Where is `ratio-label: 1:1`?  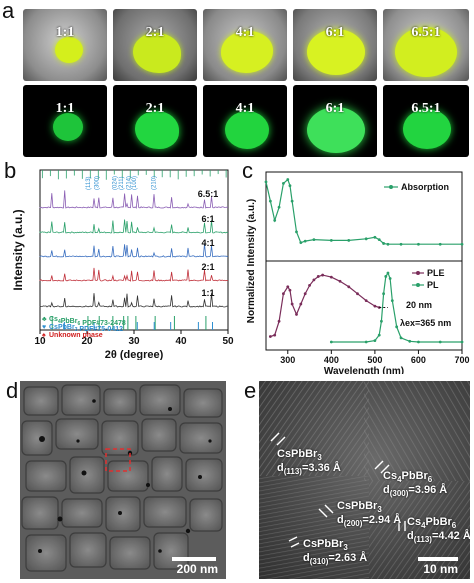
ratio-label: 1:1 is located at coordinates (65, 108).